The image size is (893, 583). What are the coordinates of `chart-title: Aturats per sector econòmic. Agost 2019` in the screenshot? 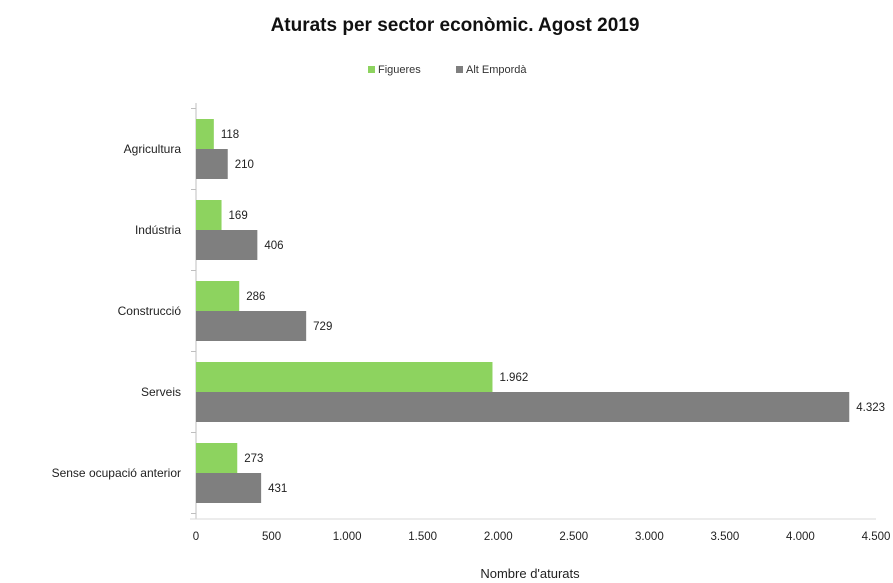 It's located at (455, 25).